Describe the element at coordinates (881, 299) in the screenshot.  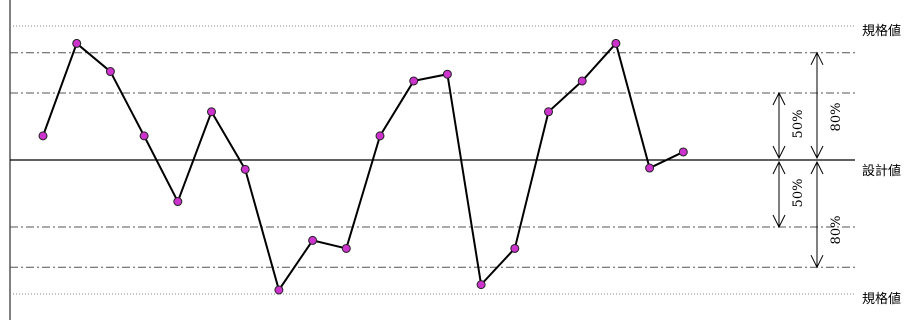
I see `lower-spec-label: 規格値` at that location.